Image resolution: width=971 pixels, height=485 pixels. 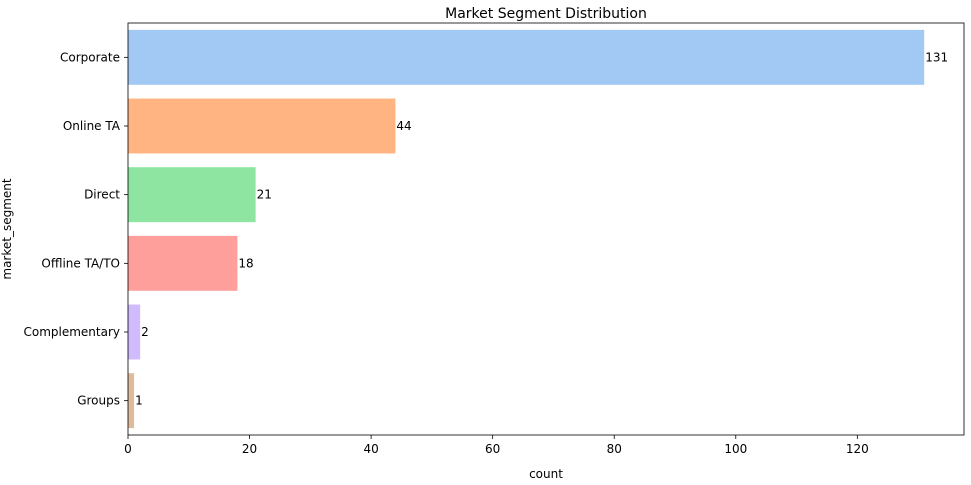 I want to click on x-tick-label: 40, so click(x=370, y=449).